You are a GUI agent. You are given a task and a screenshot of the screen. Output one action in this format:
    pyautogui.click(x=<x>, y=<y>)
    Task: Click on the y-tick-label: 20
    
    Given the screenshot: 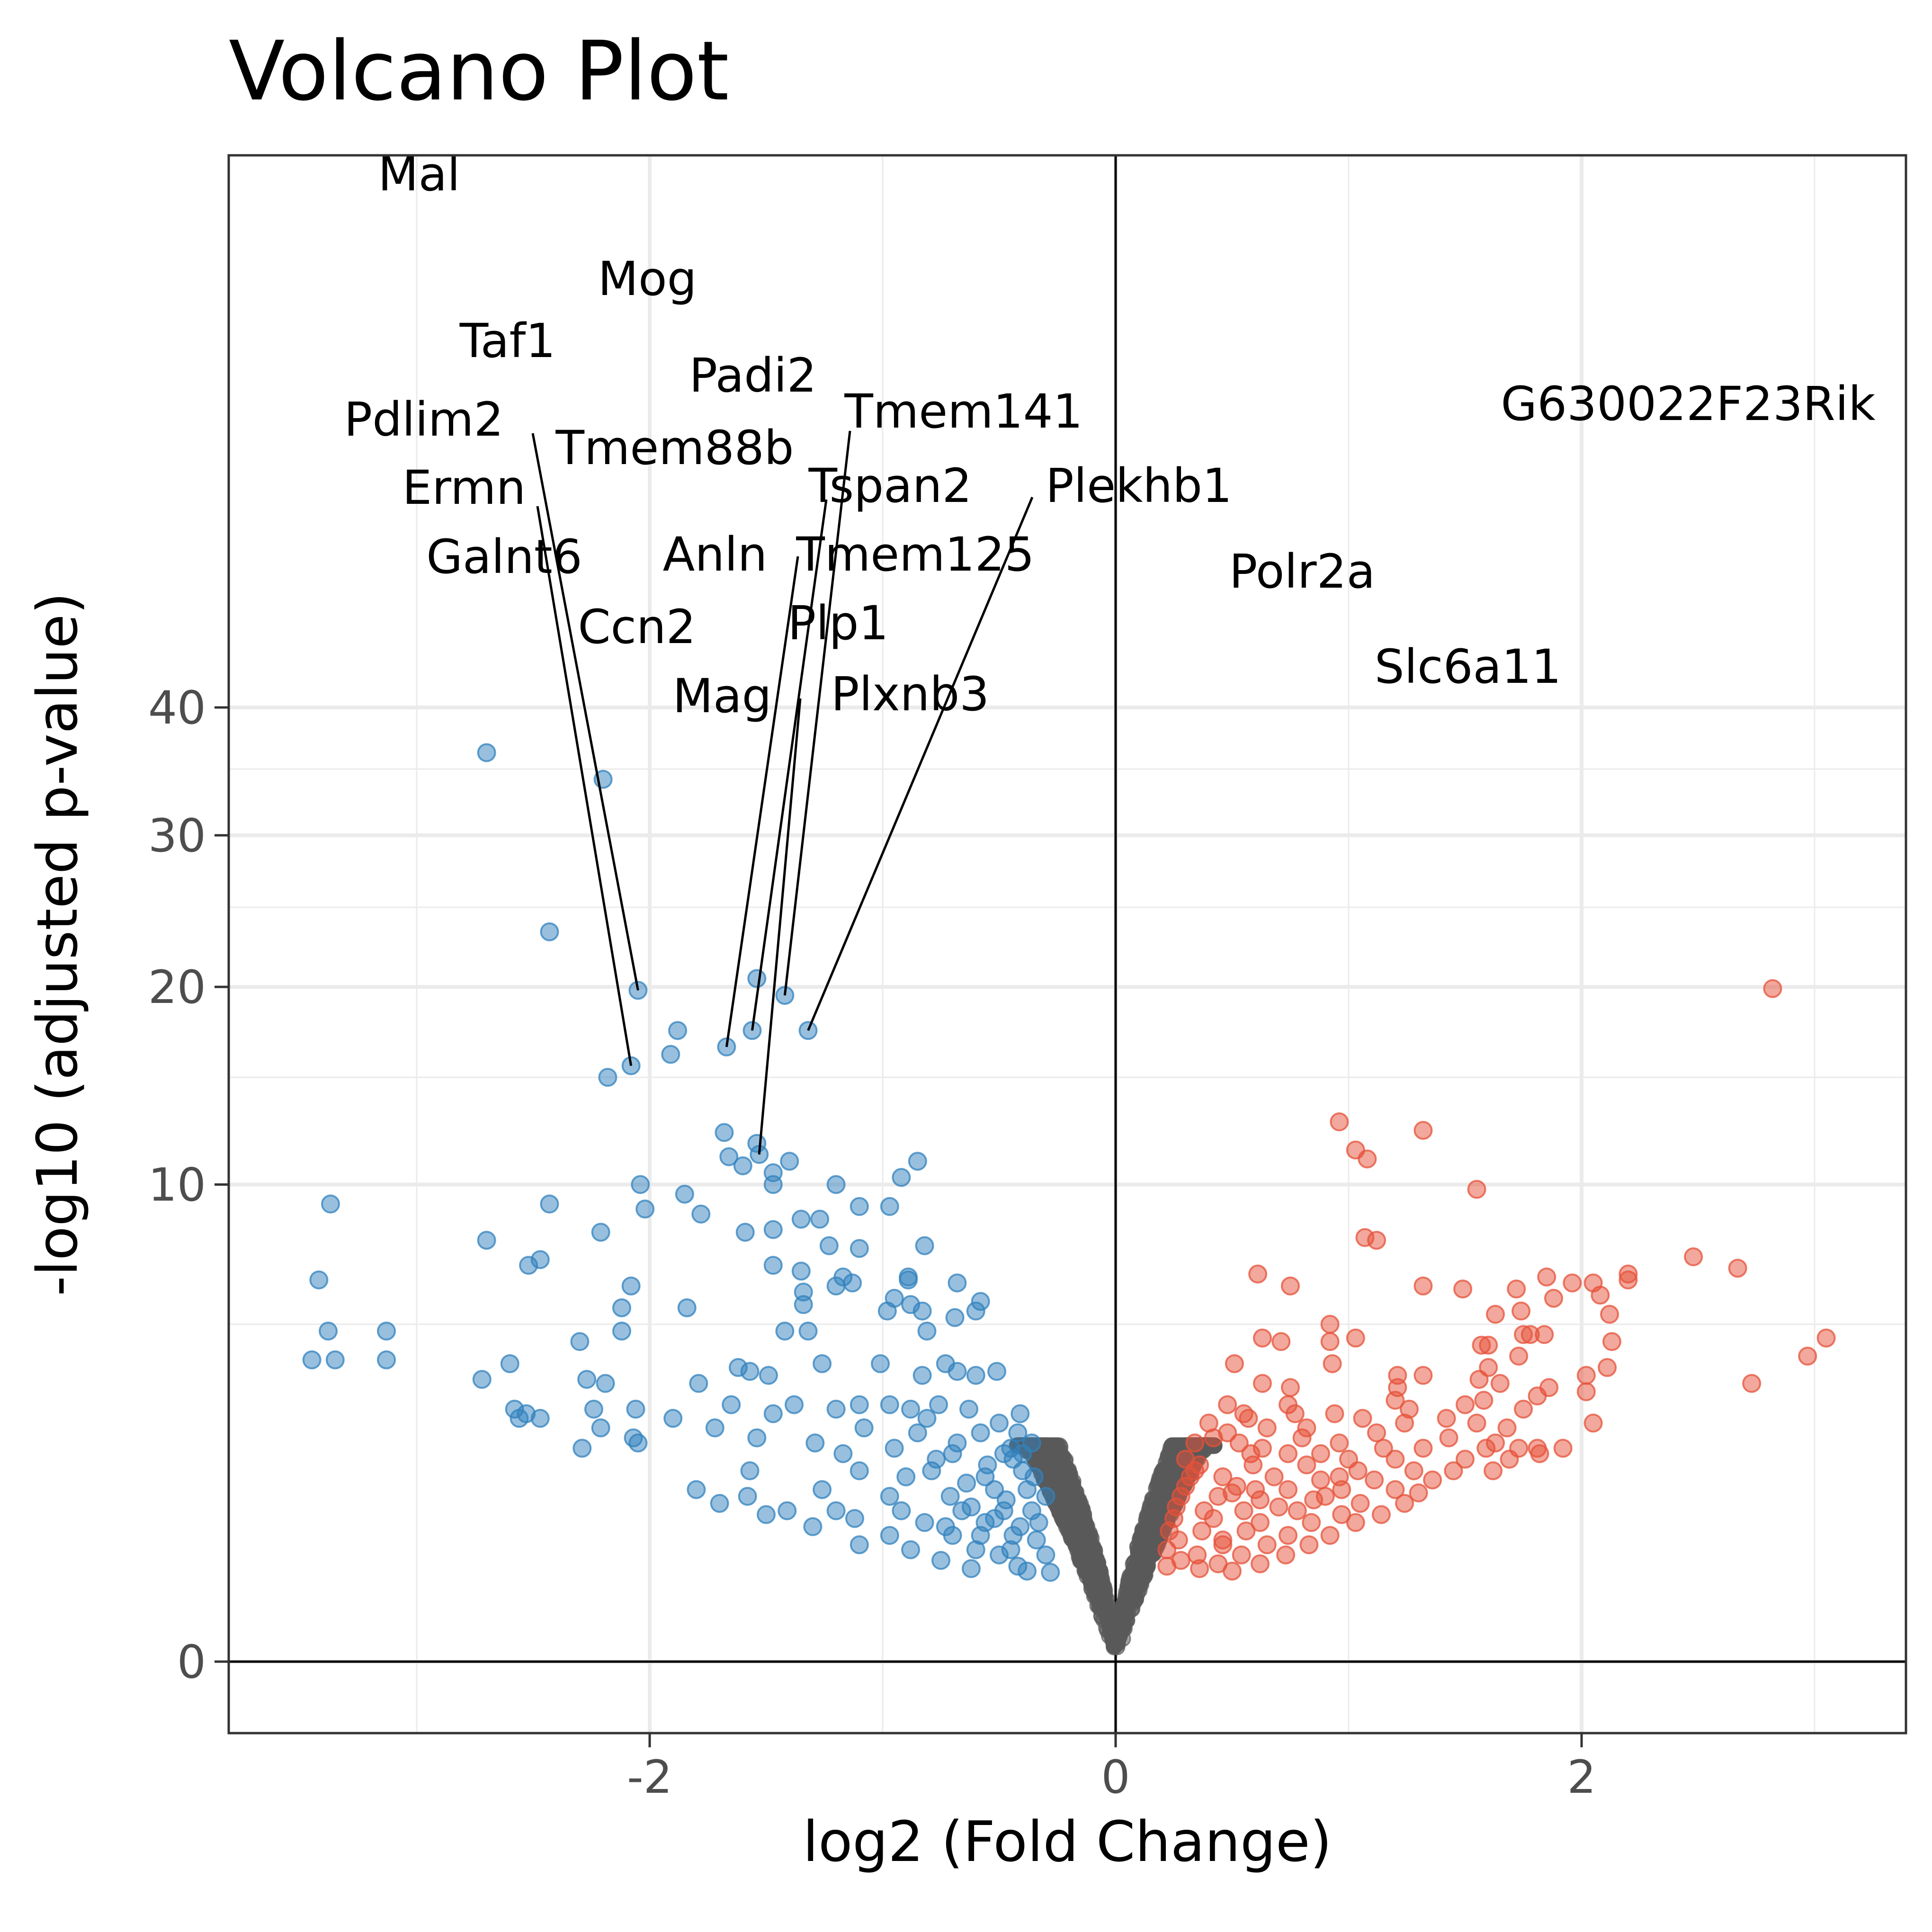 What is the action you would take?
    pyautogui.click(x=177, y=987)
    